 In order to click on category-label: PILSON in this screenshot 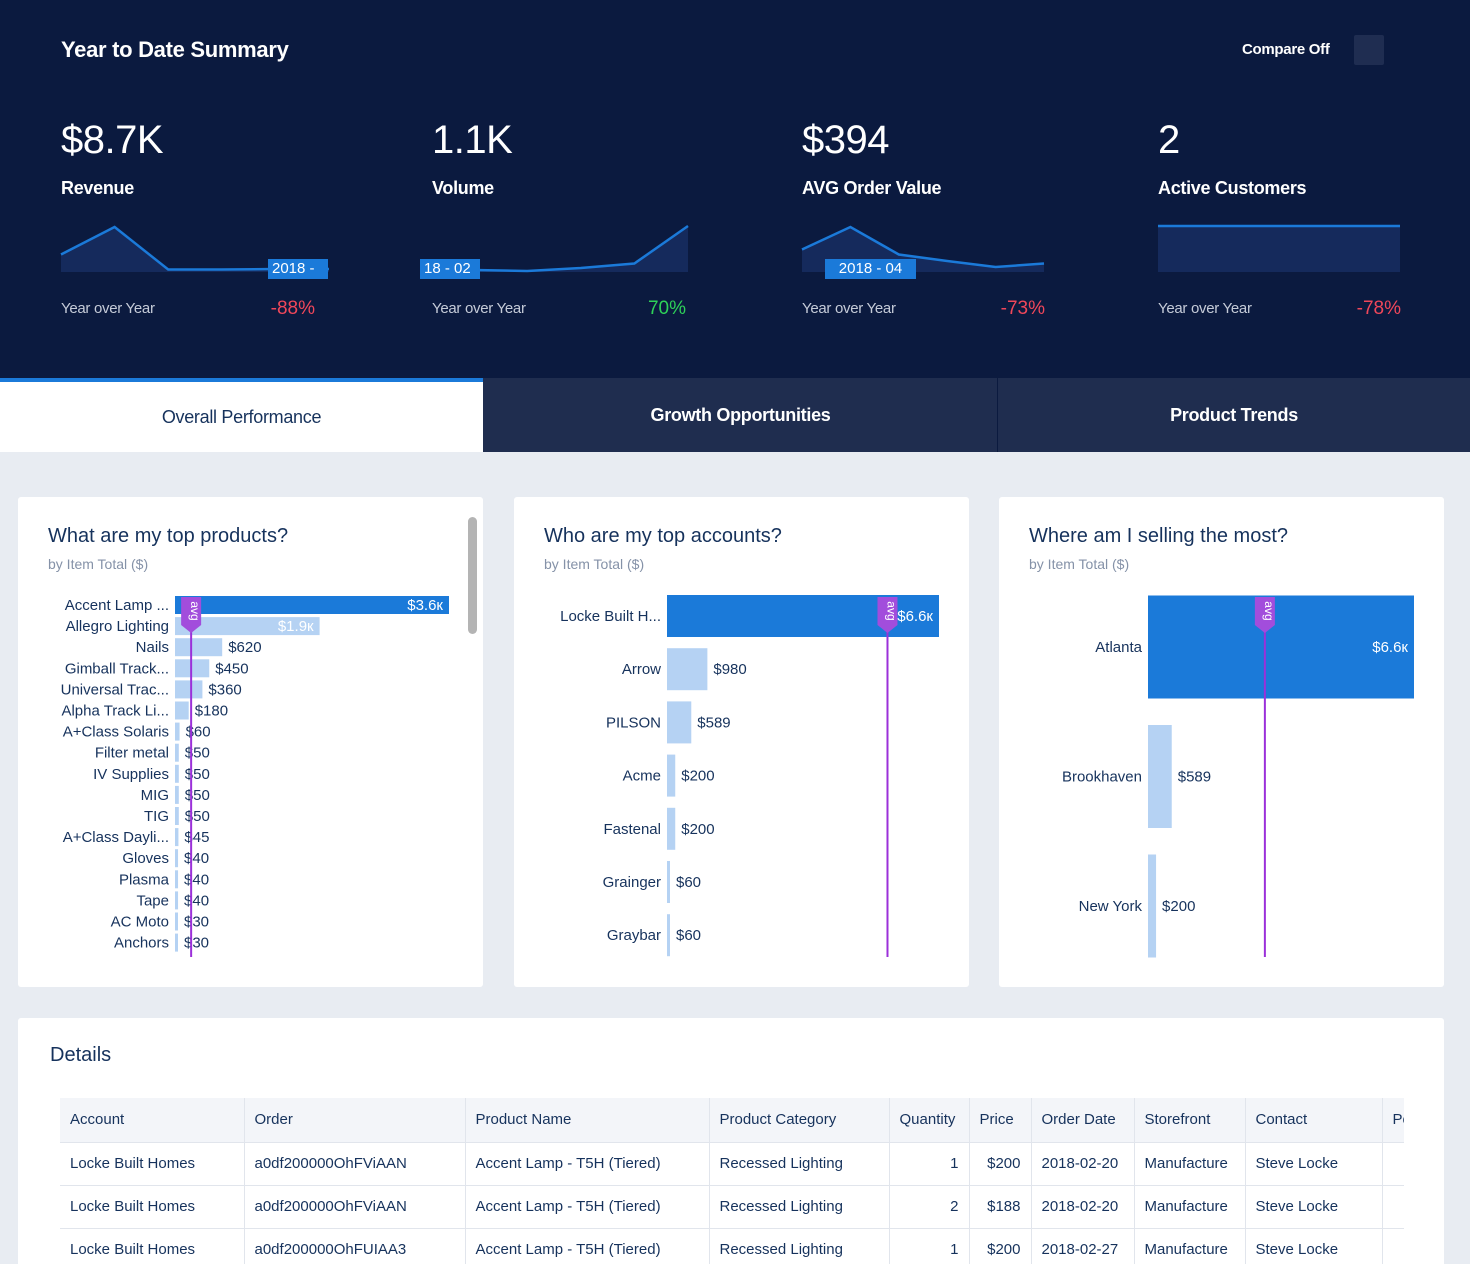, I will do `click(633, 722)`.